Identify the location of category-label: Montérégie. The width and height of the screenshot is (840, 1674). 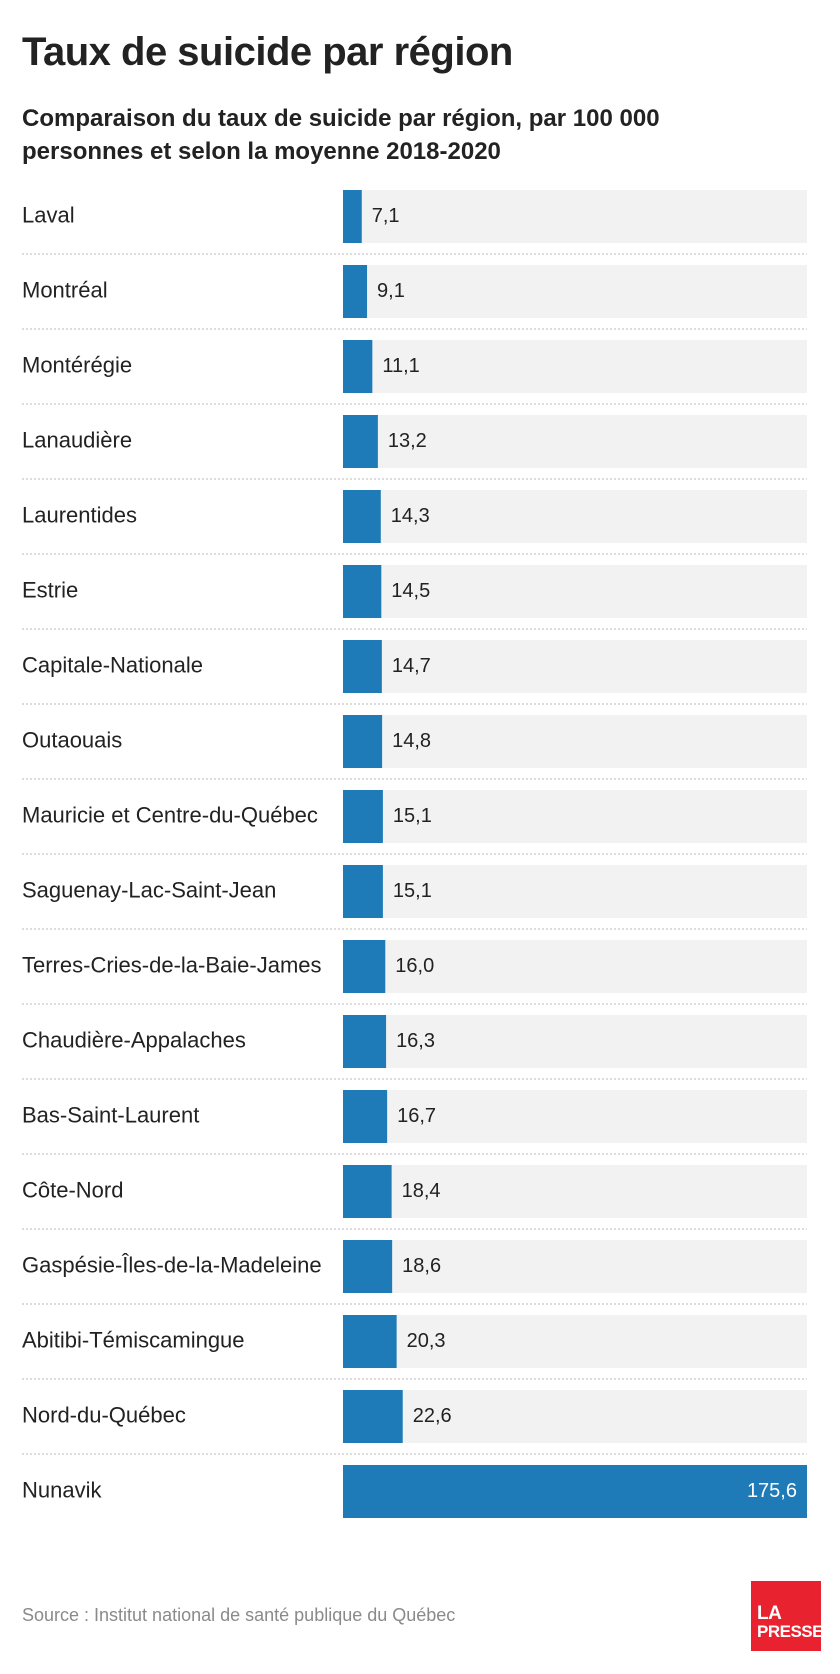
(77, 364).